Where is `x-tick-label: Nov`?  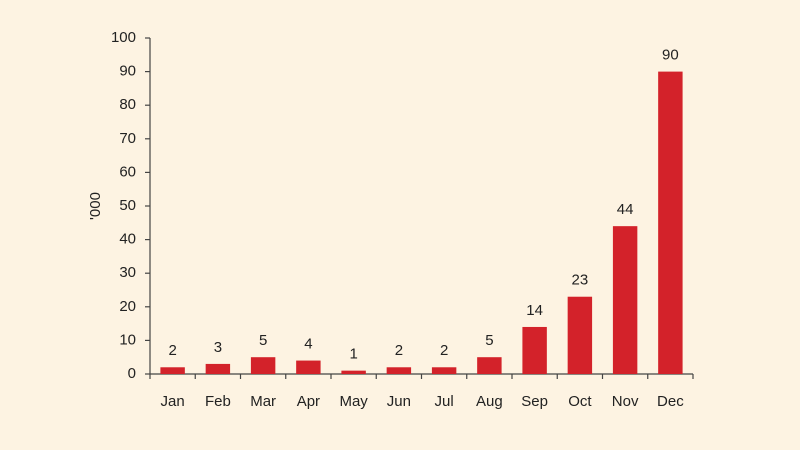
x-tick-label: Nov is located at coordinates (625, 401).